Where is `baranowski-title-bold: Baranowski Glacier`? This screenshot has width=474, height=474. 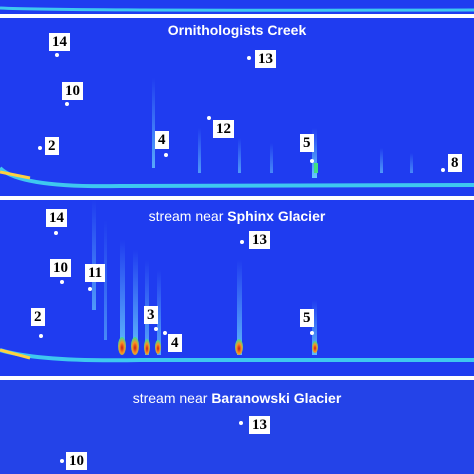
baranowski-title-bold: Baranowski Glacier is located at coordinates (276, 398).